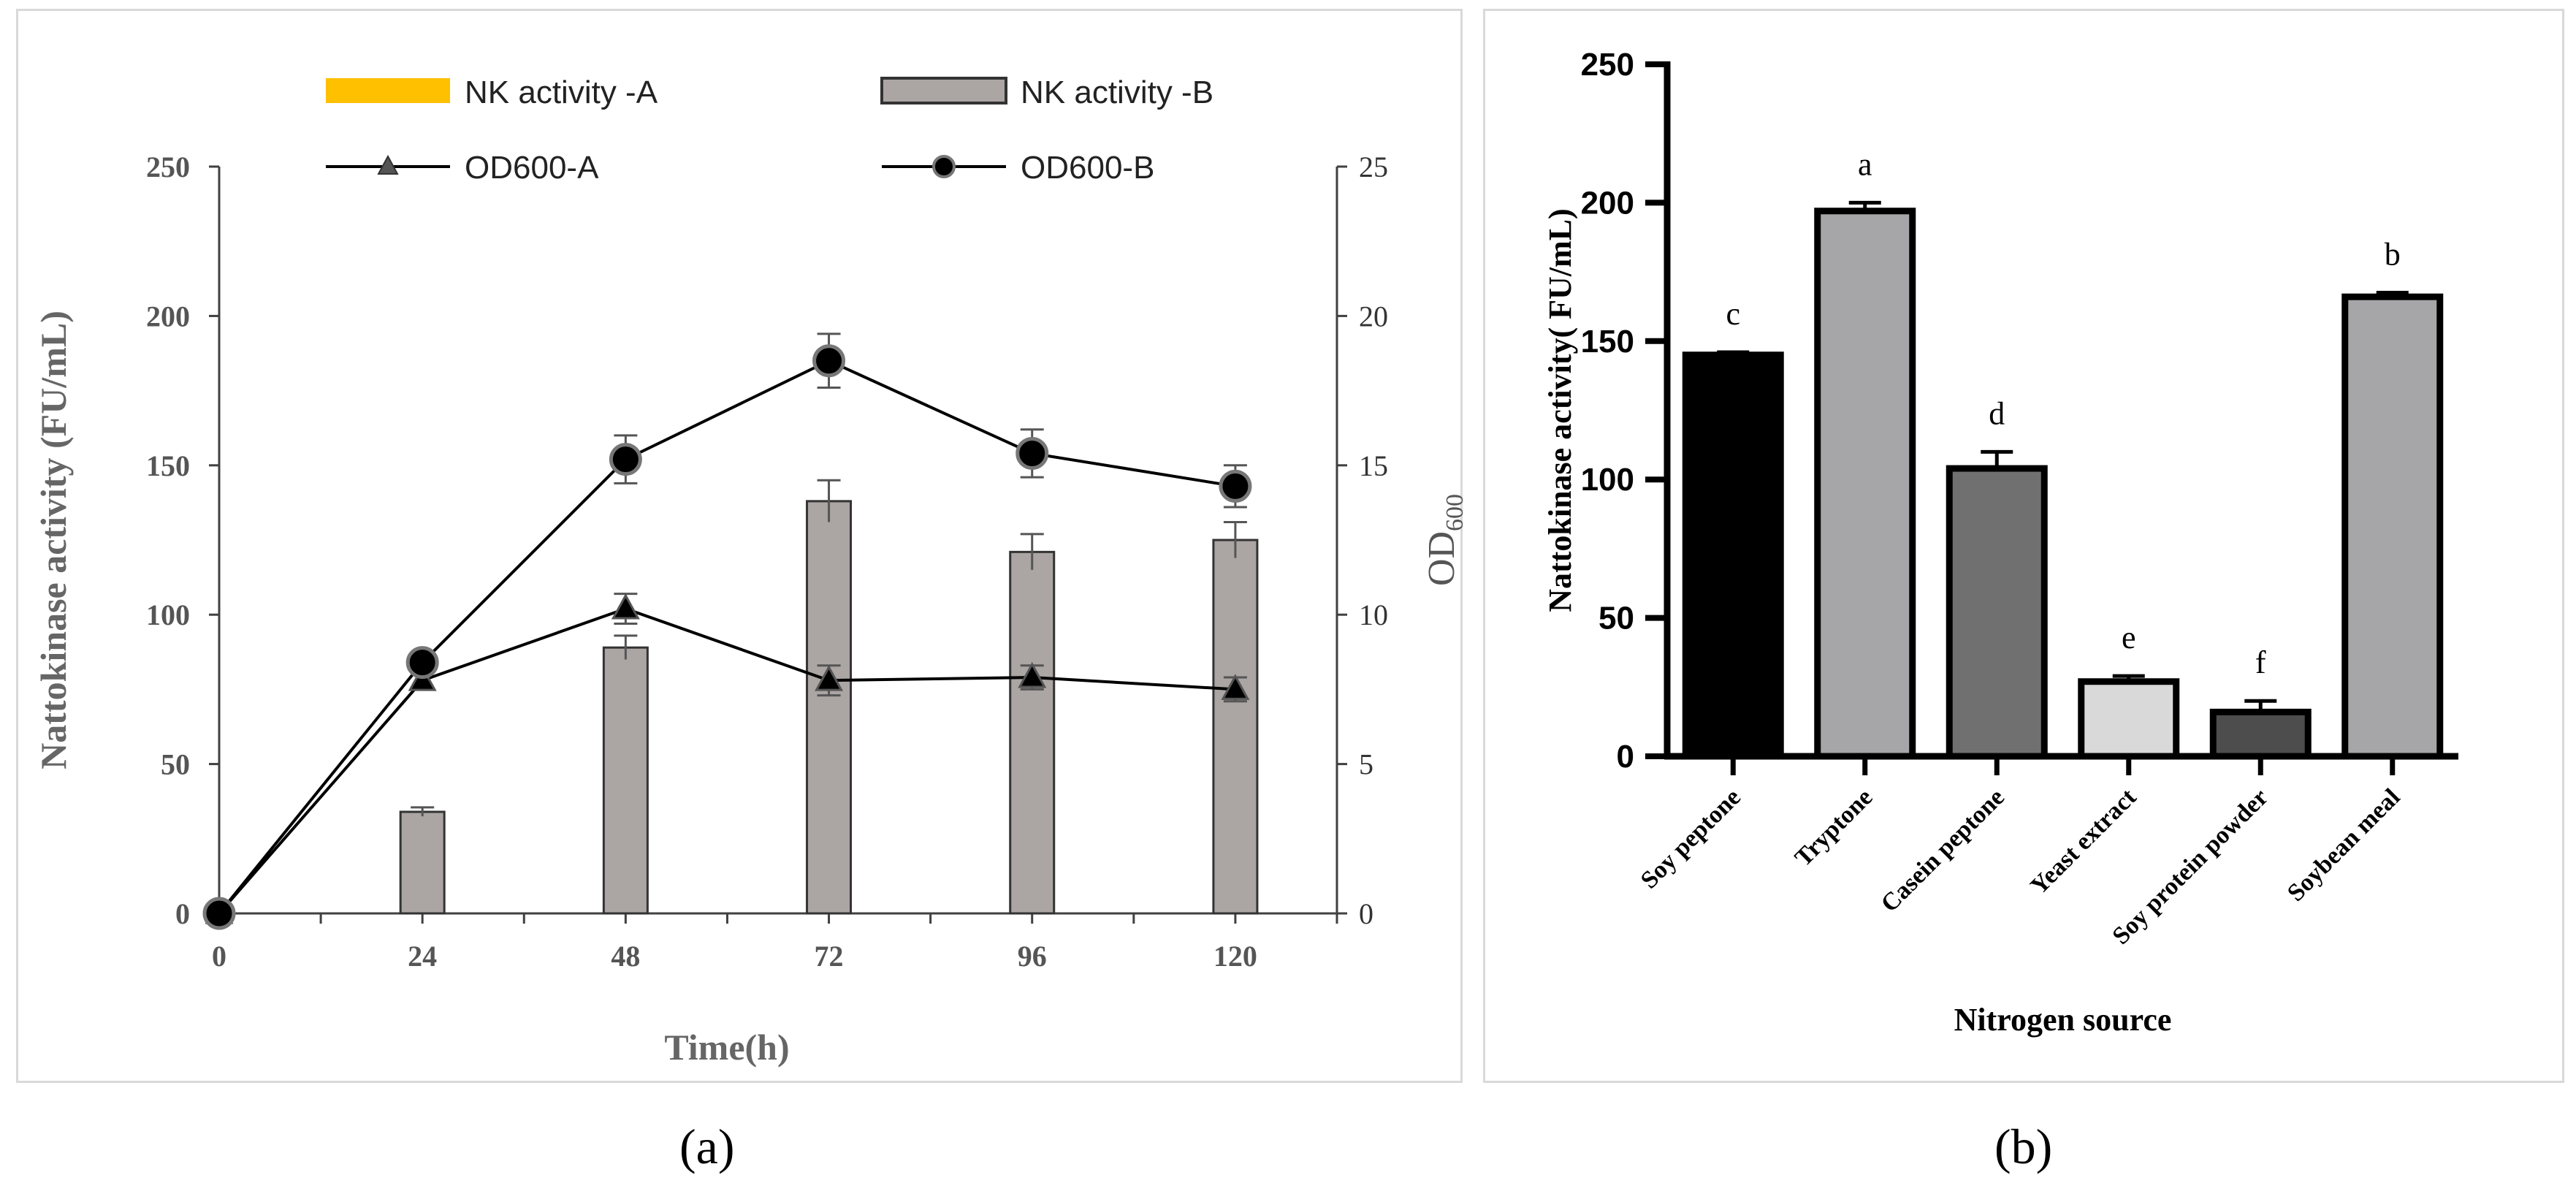  Describe the element at coordinates (561, 92) in the screenshot. I see `legend-label-0: NK activity -A` at that location.